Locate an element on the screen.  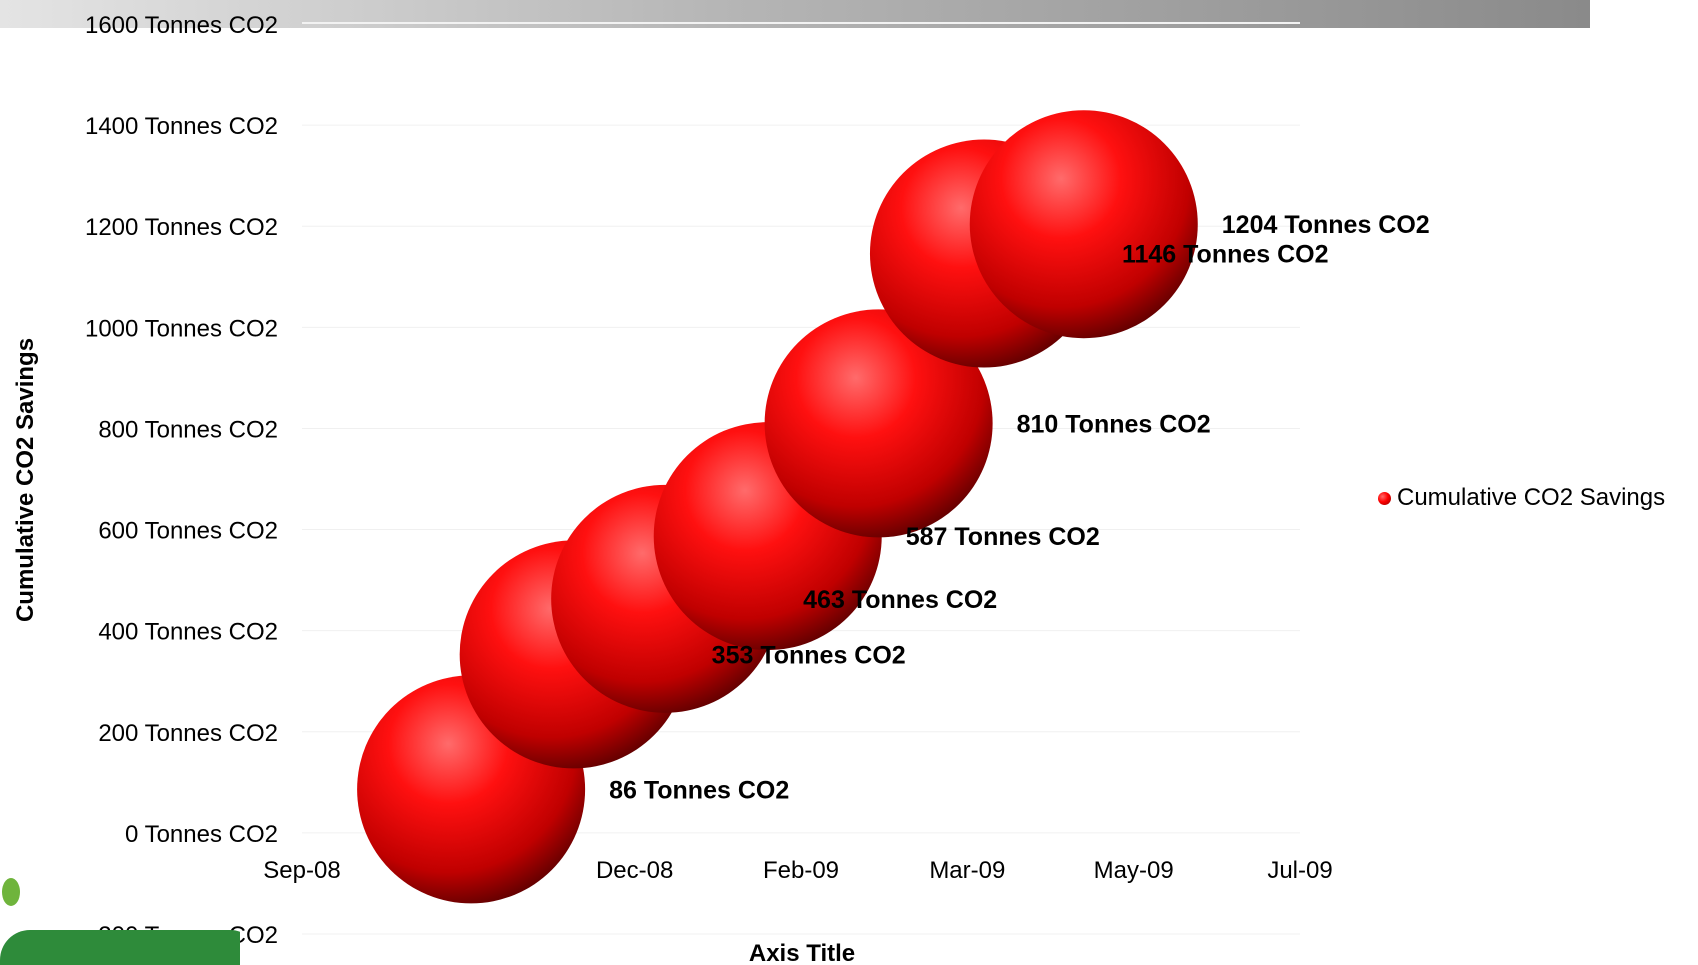
y-tick-label: 600 Tonnes CO2 is located at coordinates (188, 531).